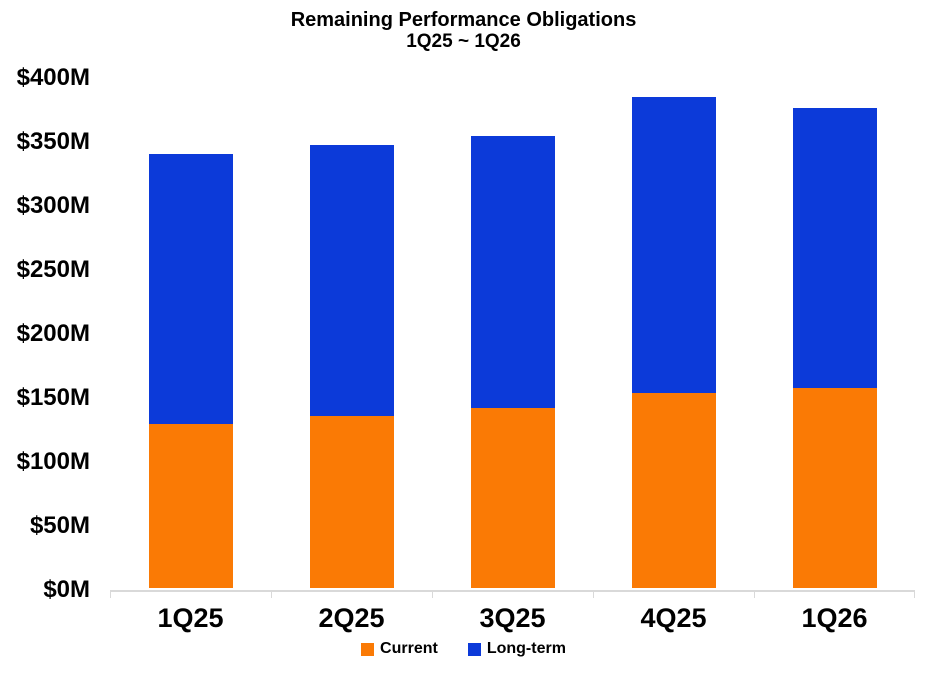 The image size is (927, 673). Describe the element at coordinates (526, 648) in the screenshot. I see `legend-label: Long-term` at that location.